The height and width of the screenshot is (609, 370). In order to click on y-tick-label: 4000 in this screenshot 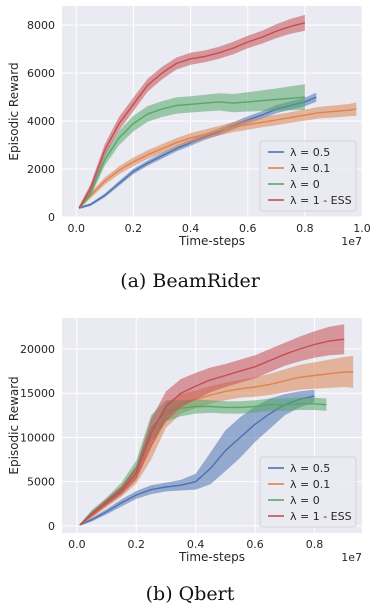, I will do `click(41, 121)`.